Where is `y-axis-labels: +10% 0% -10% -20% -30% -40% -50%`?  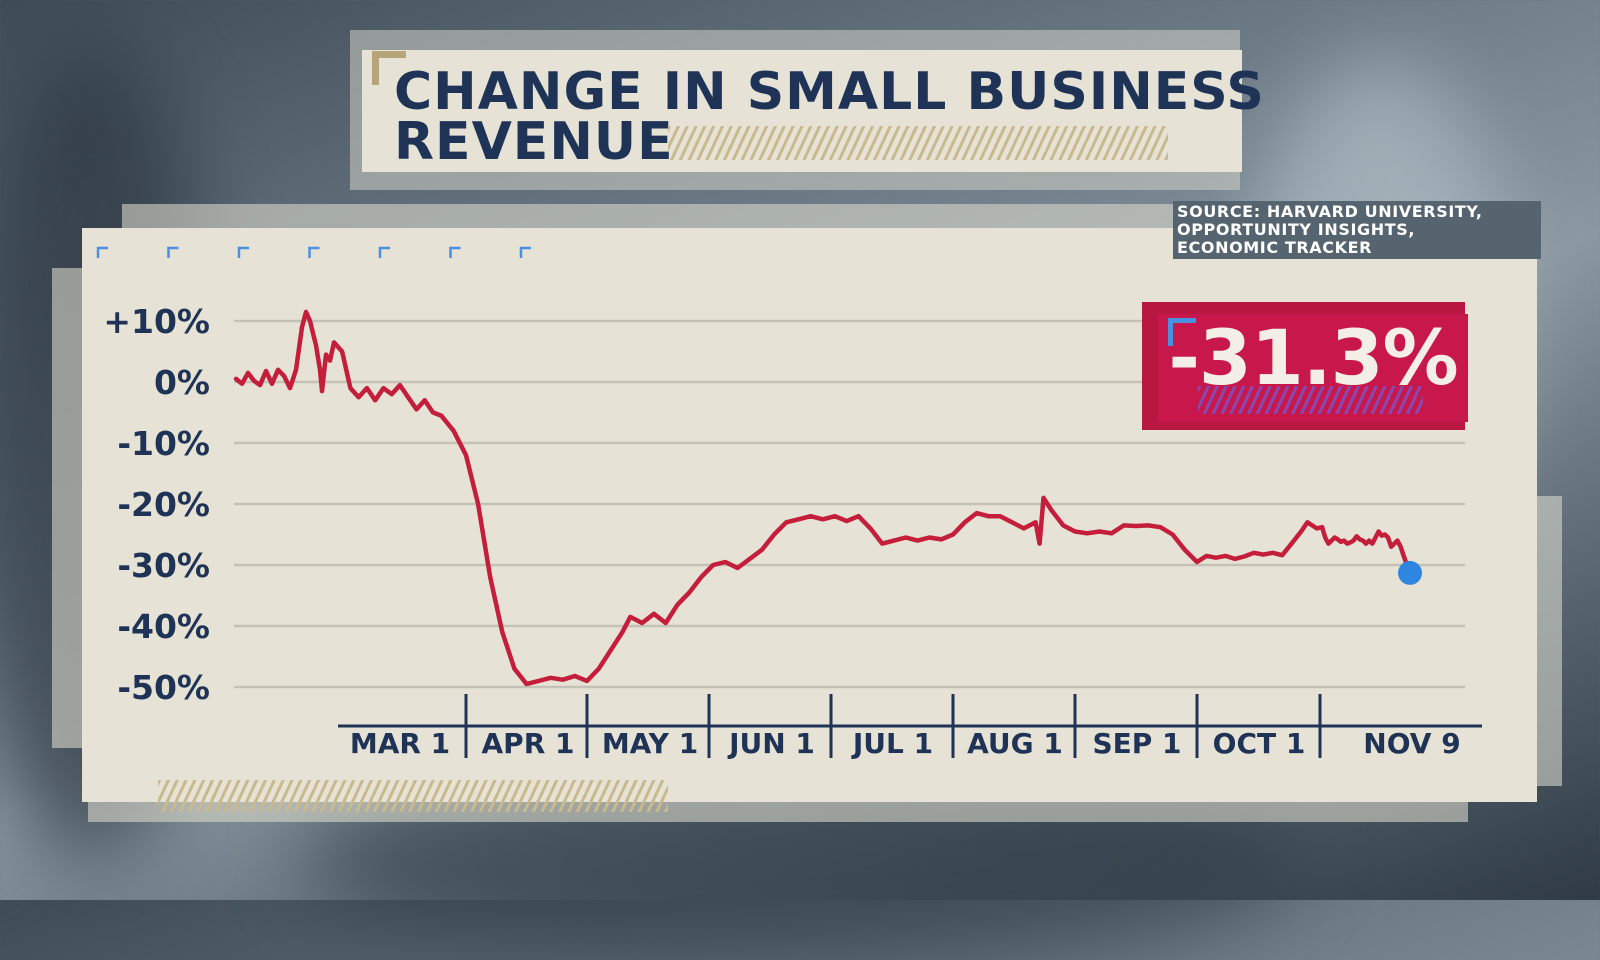 y-axis-labels: +10% 0% -10% -20% -30% -40% -50% is located at coordinates (156, 504).